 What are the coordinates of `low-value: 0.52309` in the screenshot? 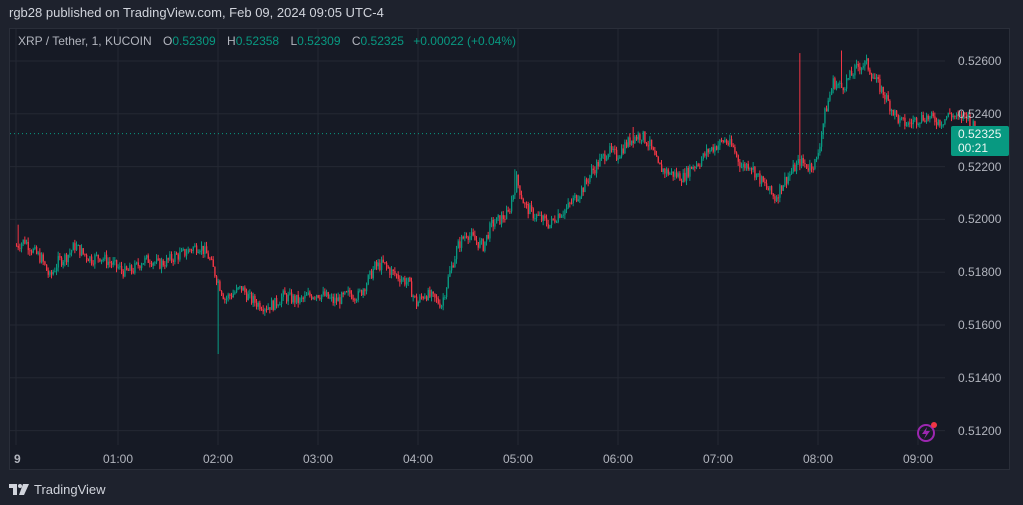 It's located at (319, 41).